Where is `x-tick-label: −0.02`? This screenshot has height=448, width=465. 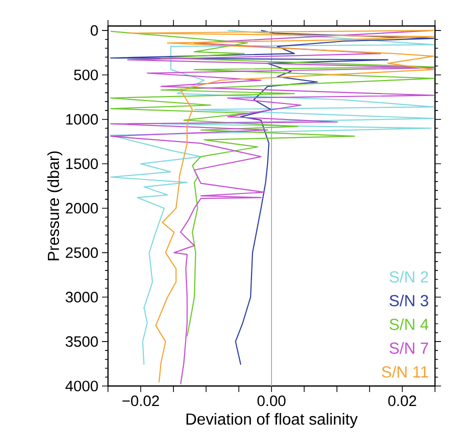 x-tick-label: −0.02 is located at coordinates (140, 401).